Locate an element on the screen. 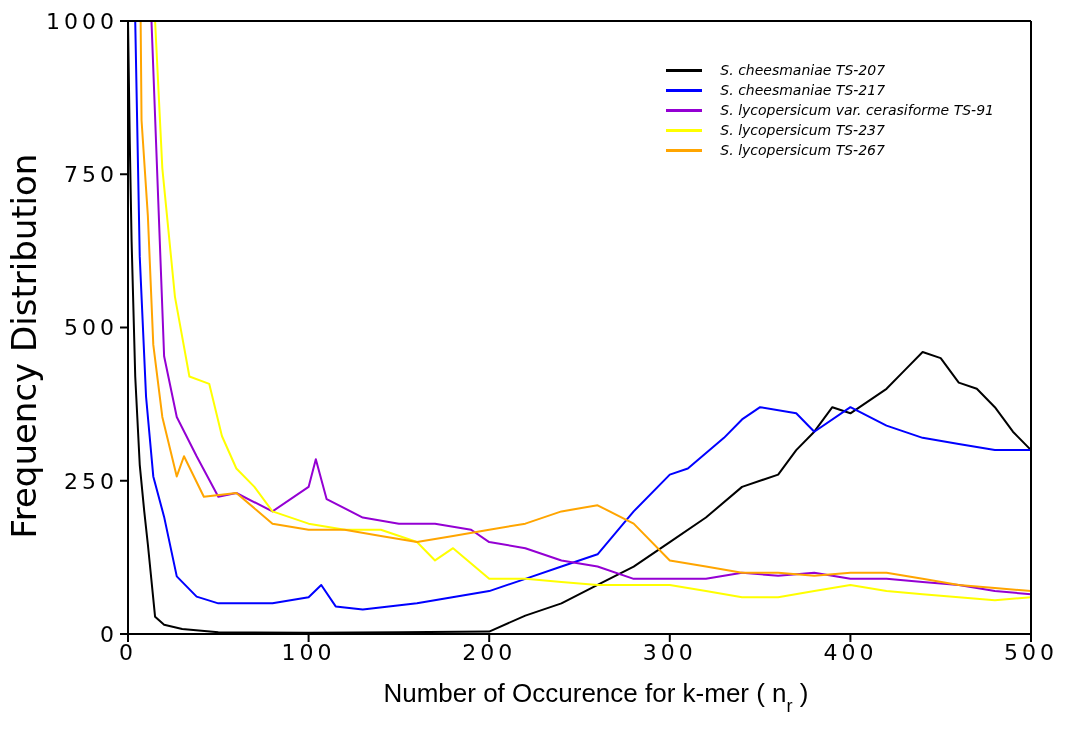  x-tick-label: 0 is located at coordinates (128, 652).